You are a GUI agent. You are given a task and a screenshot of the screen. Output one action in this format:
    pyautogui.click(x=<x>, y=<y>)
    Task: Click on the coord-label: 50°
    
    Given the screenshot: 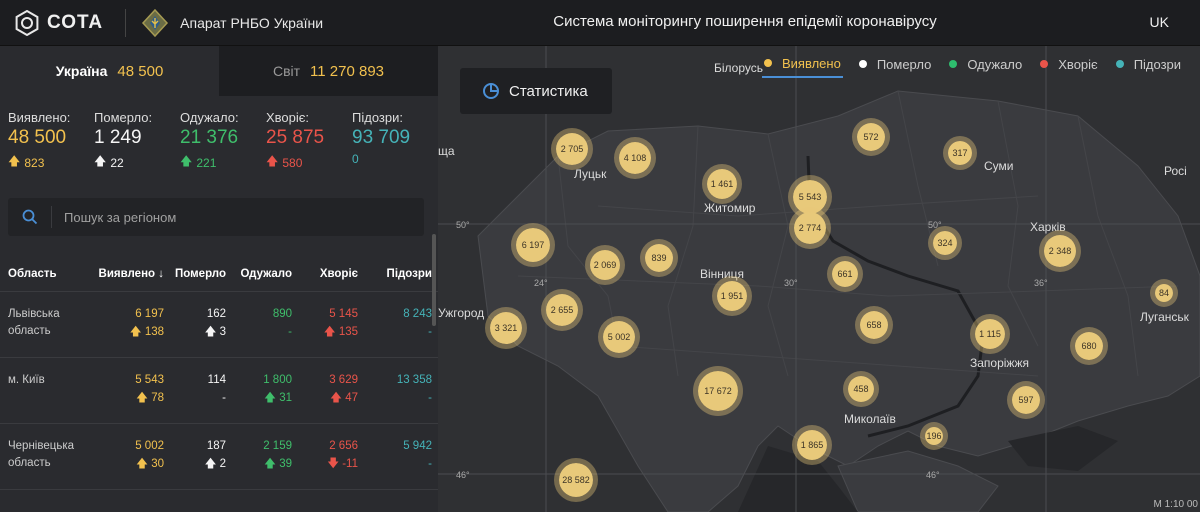 What is the action you would take?
    pyautogui.click(x=935, y=225)
    